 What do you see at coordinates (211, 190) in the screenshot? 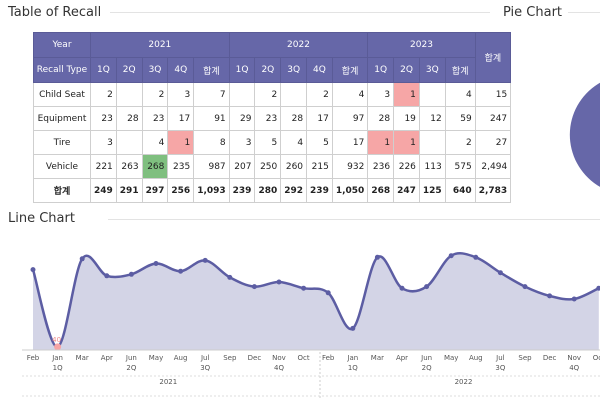
I see `table-cell: 1,093` at bounding box center [211, 190].